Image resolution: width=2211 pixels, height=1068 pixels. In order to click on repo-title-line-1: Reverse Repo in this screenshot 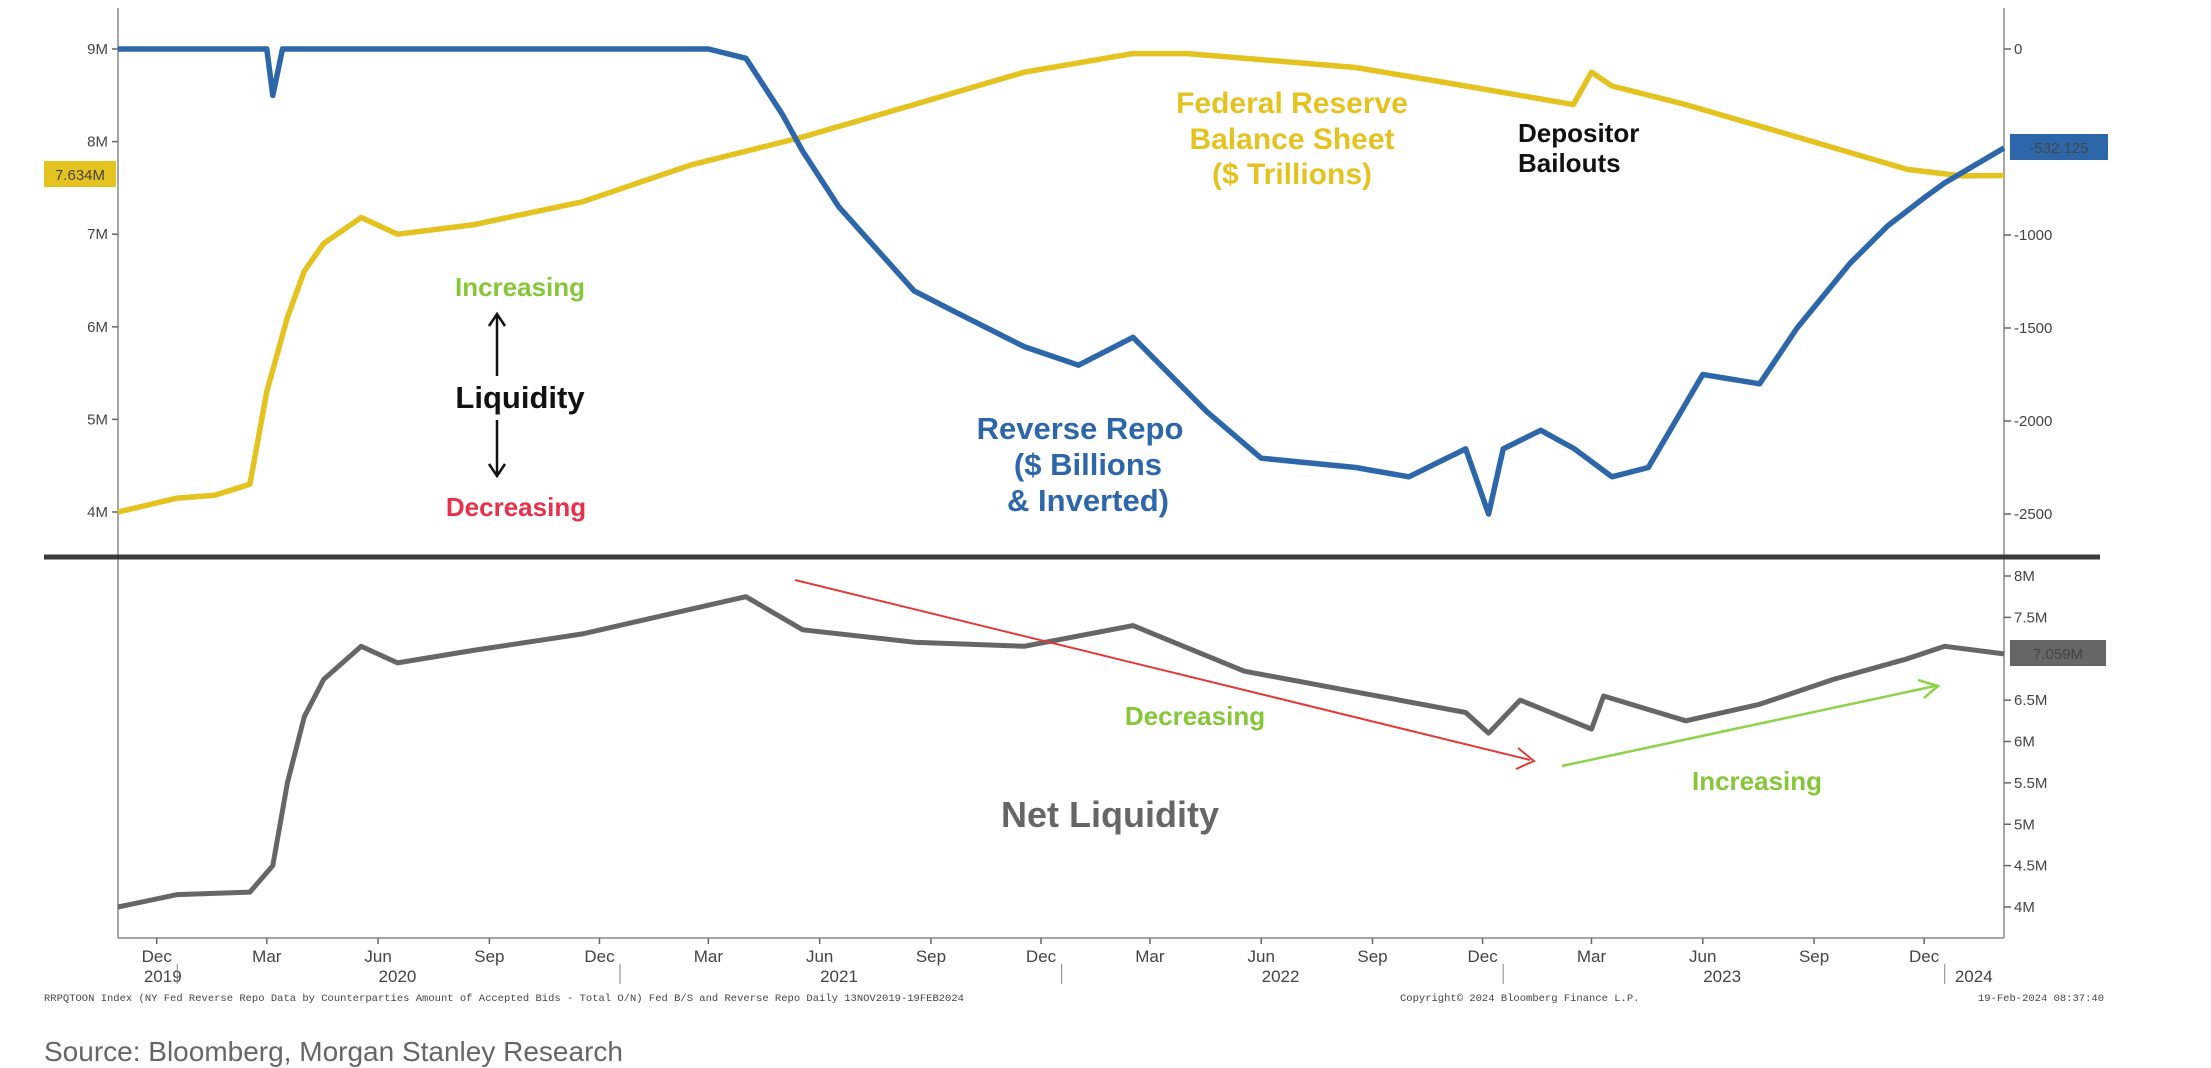, I will do `click(1080, 428)`.